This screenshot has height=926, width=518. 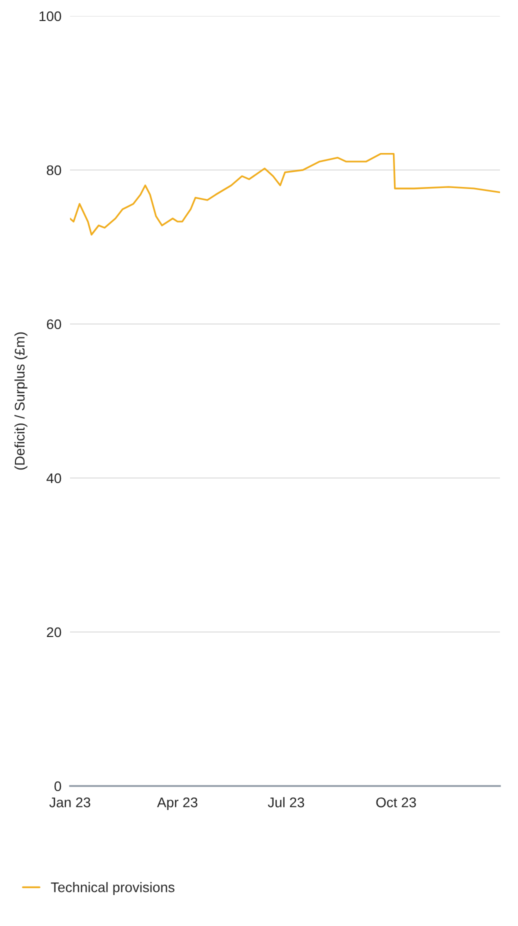 I want to click on line-series, so click(x=285, y=194).